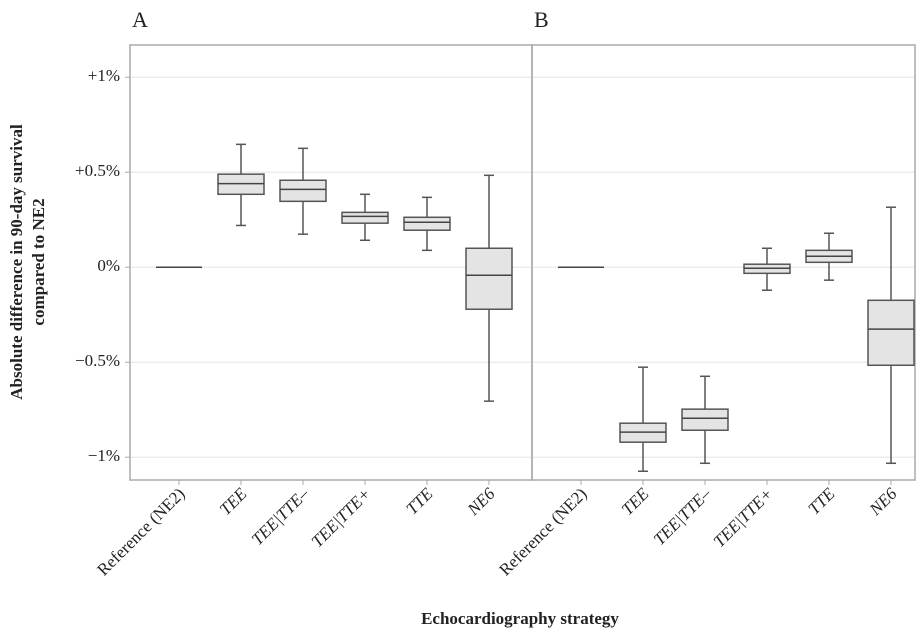 Image resolution: width=920 pixels, height=634 pixels. I want to click on y-tick-label: −1%, so click(104, 455).